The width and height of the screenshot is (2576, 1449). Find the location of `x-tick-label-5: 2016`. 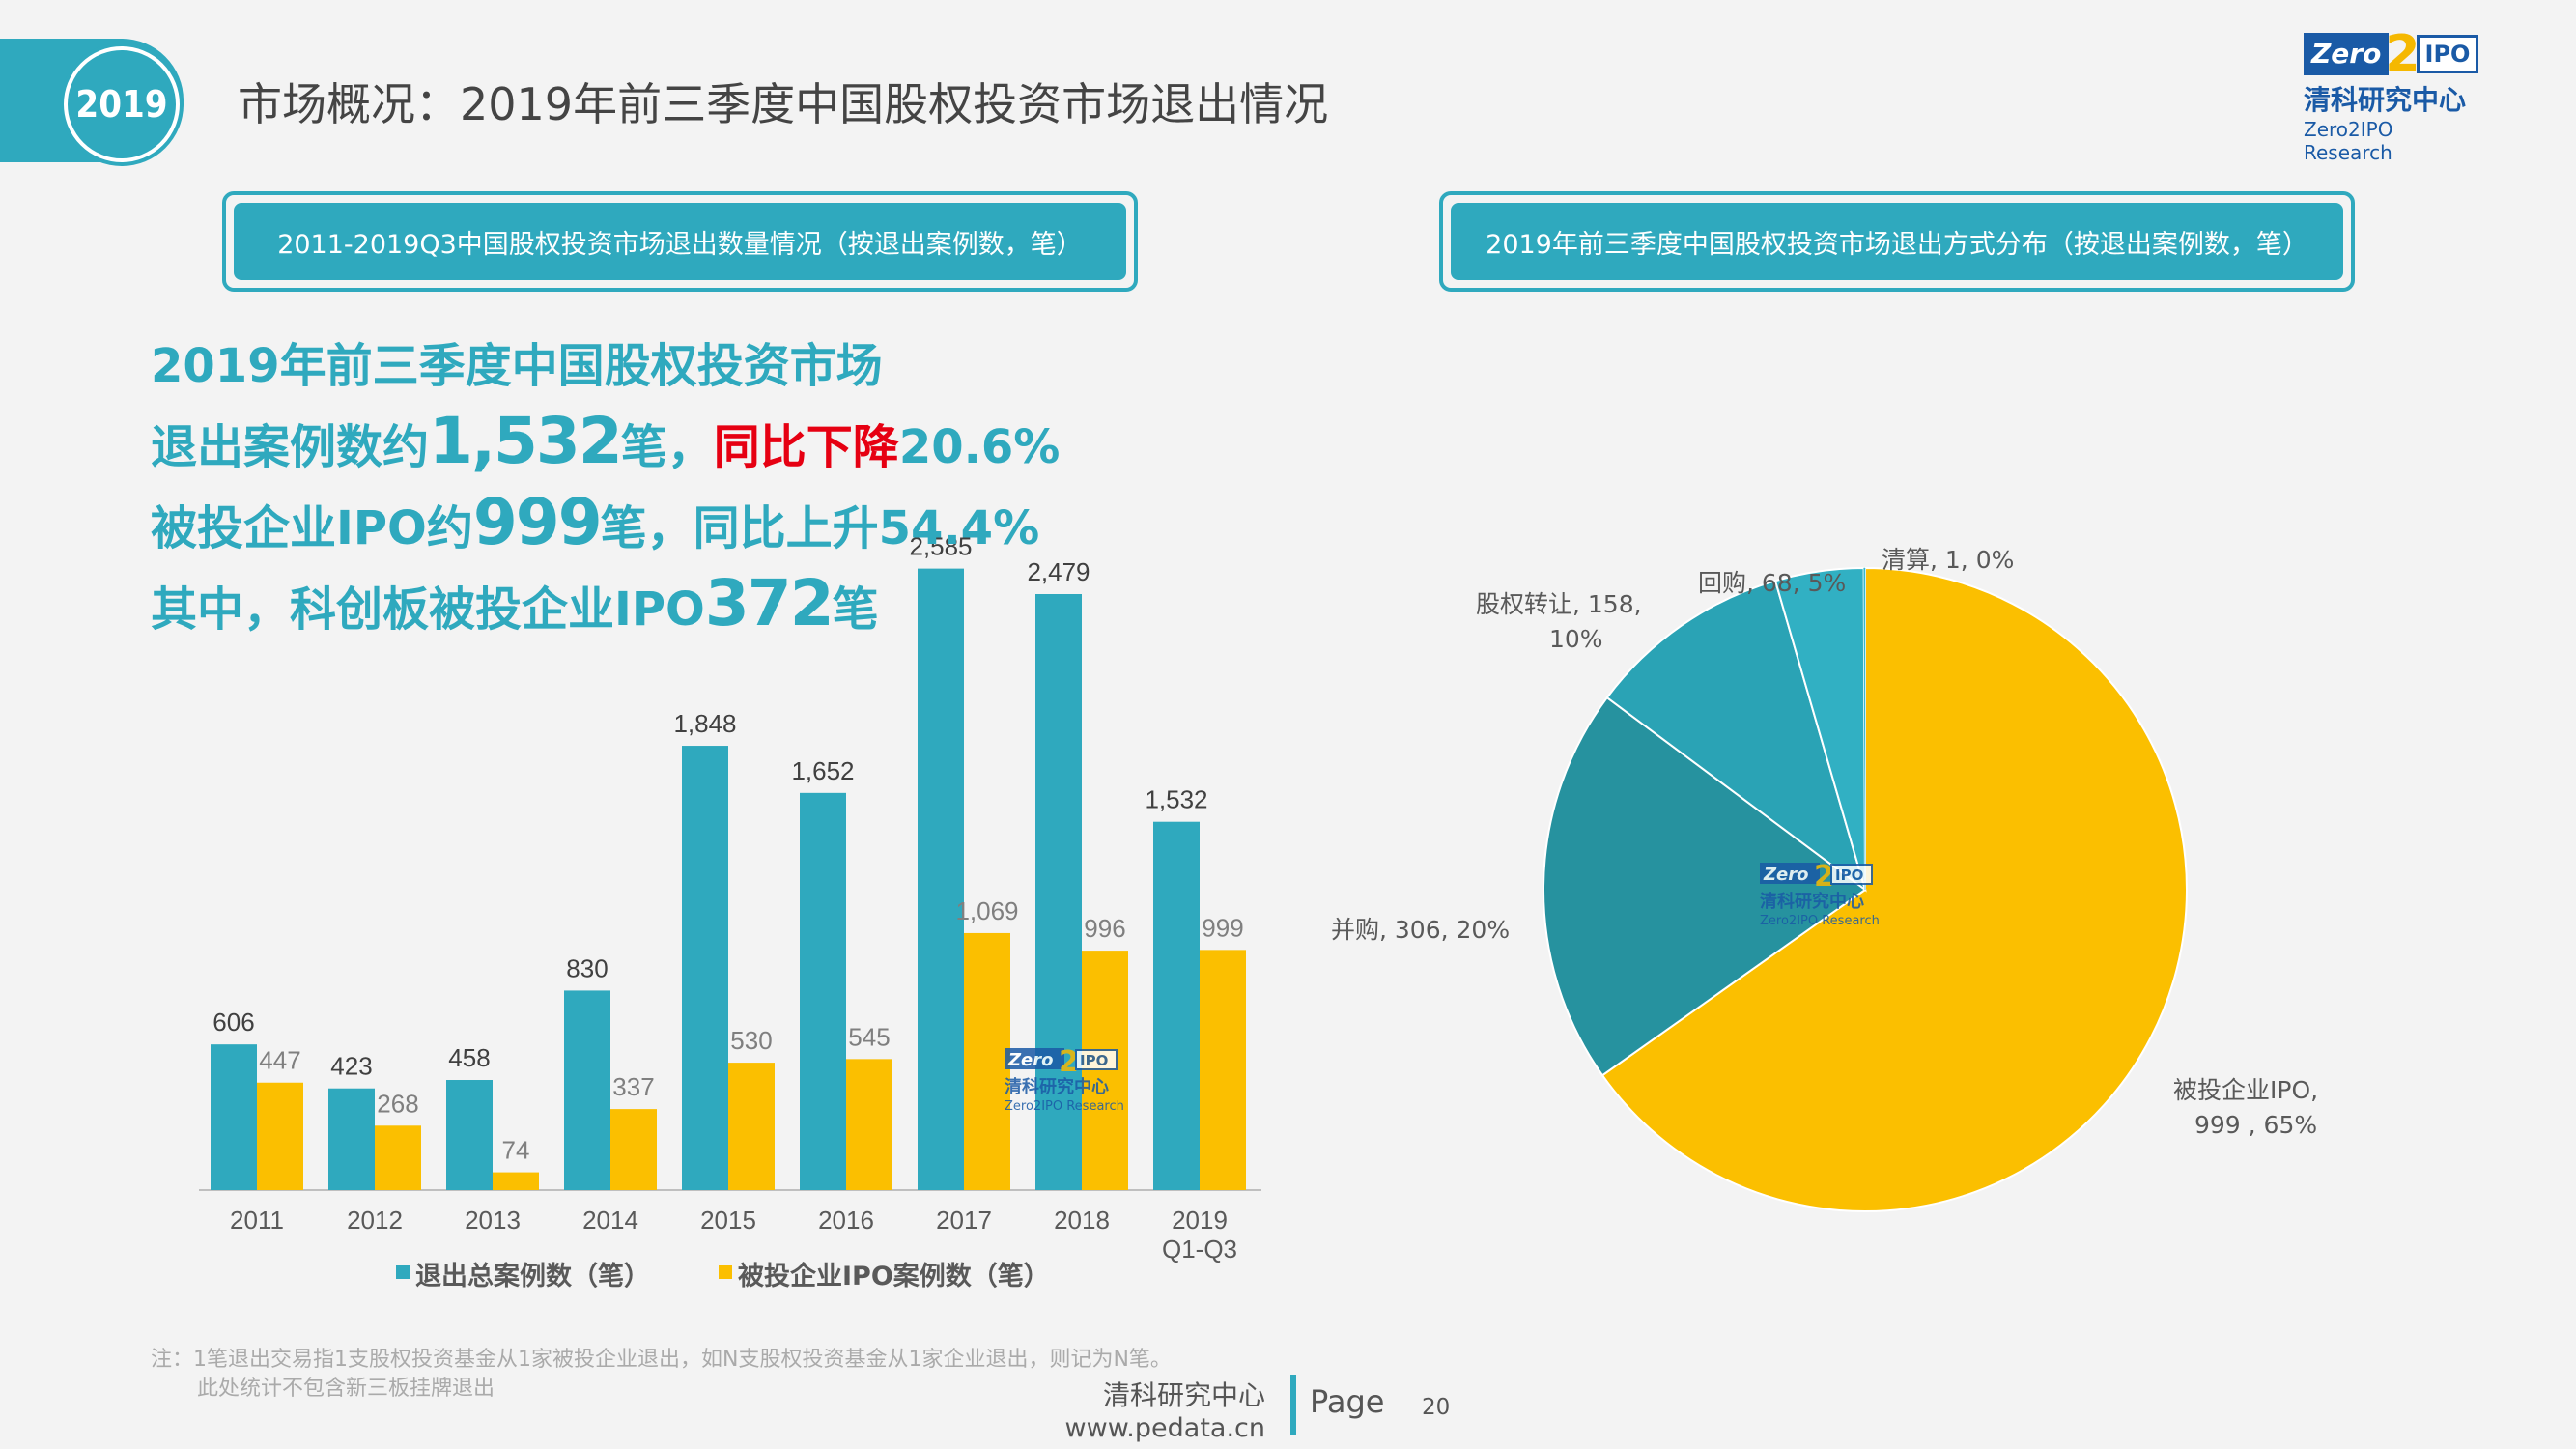

x-tick-label-5: 2016 is located at coordinates (846, 1220).